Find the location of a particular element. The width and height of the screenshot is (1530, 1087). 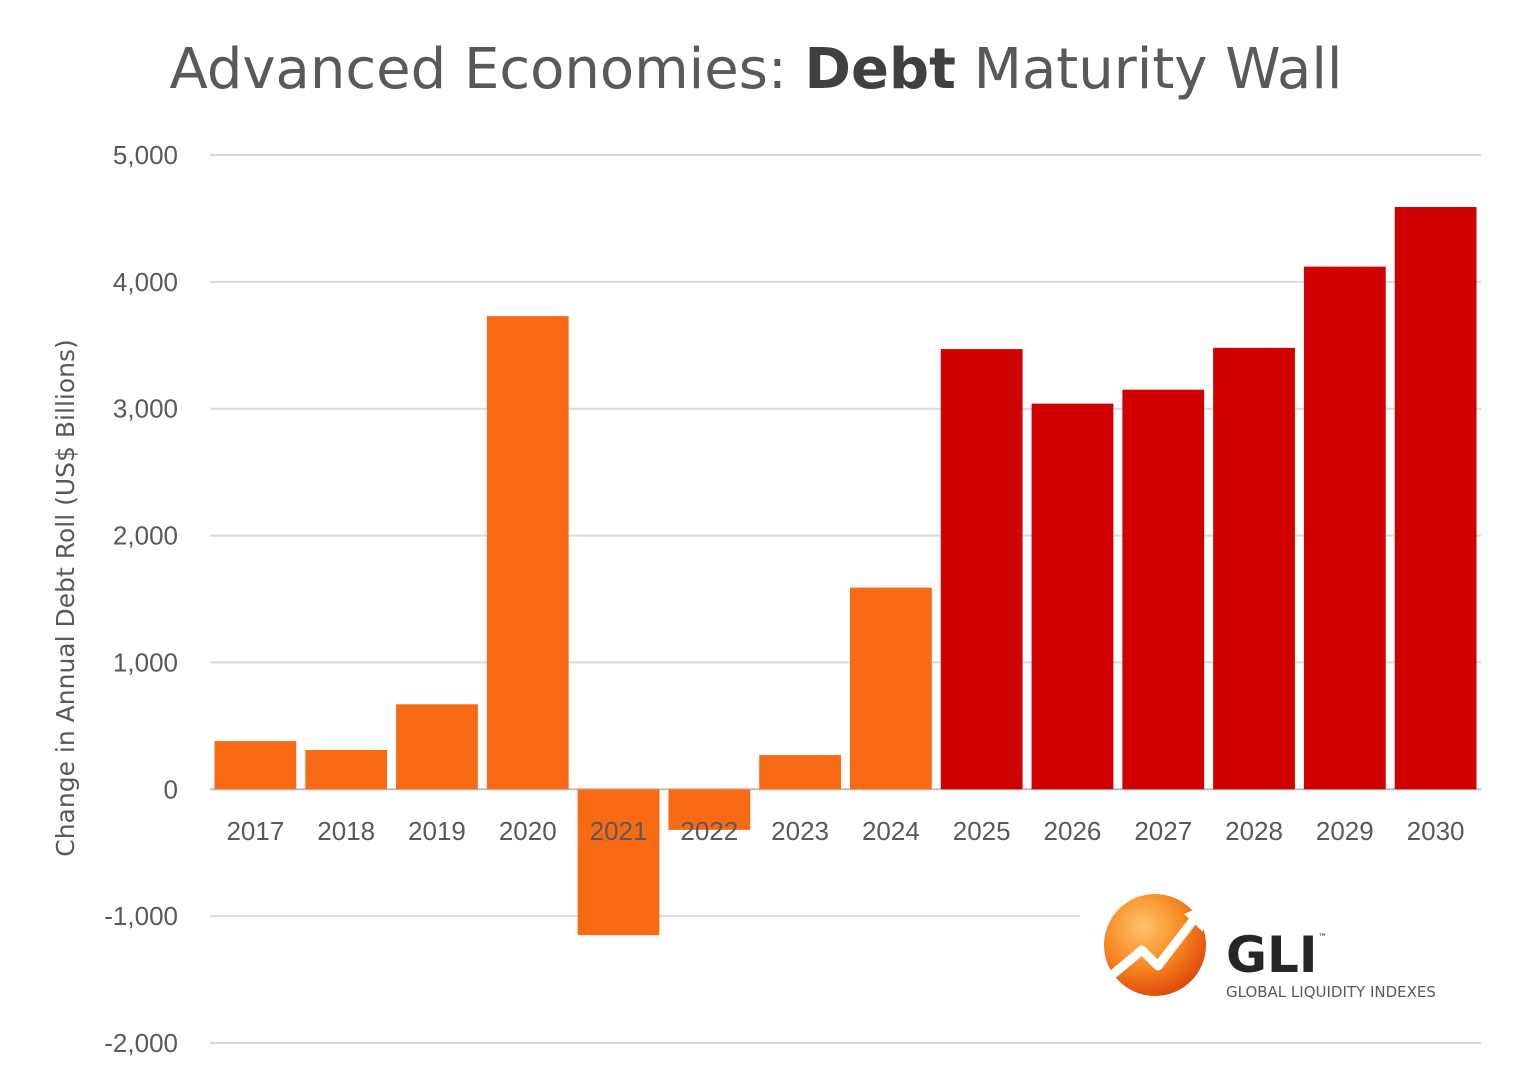

bar-2026 is located at coordinates (1072, 596).